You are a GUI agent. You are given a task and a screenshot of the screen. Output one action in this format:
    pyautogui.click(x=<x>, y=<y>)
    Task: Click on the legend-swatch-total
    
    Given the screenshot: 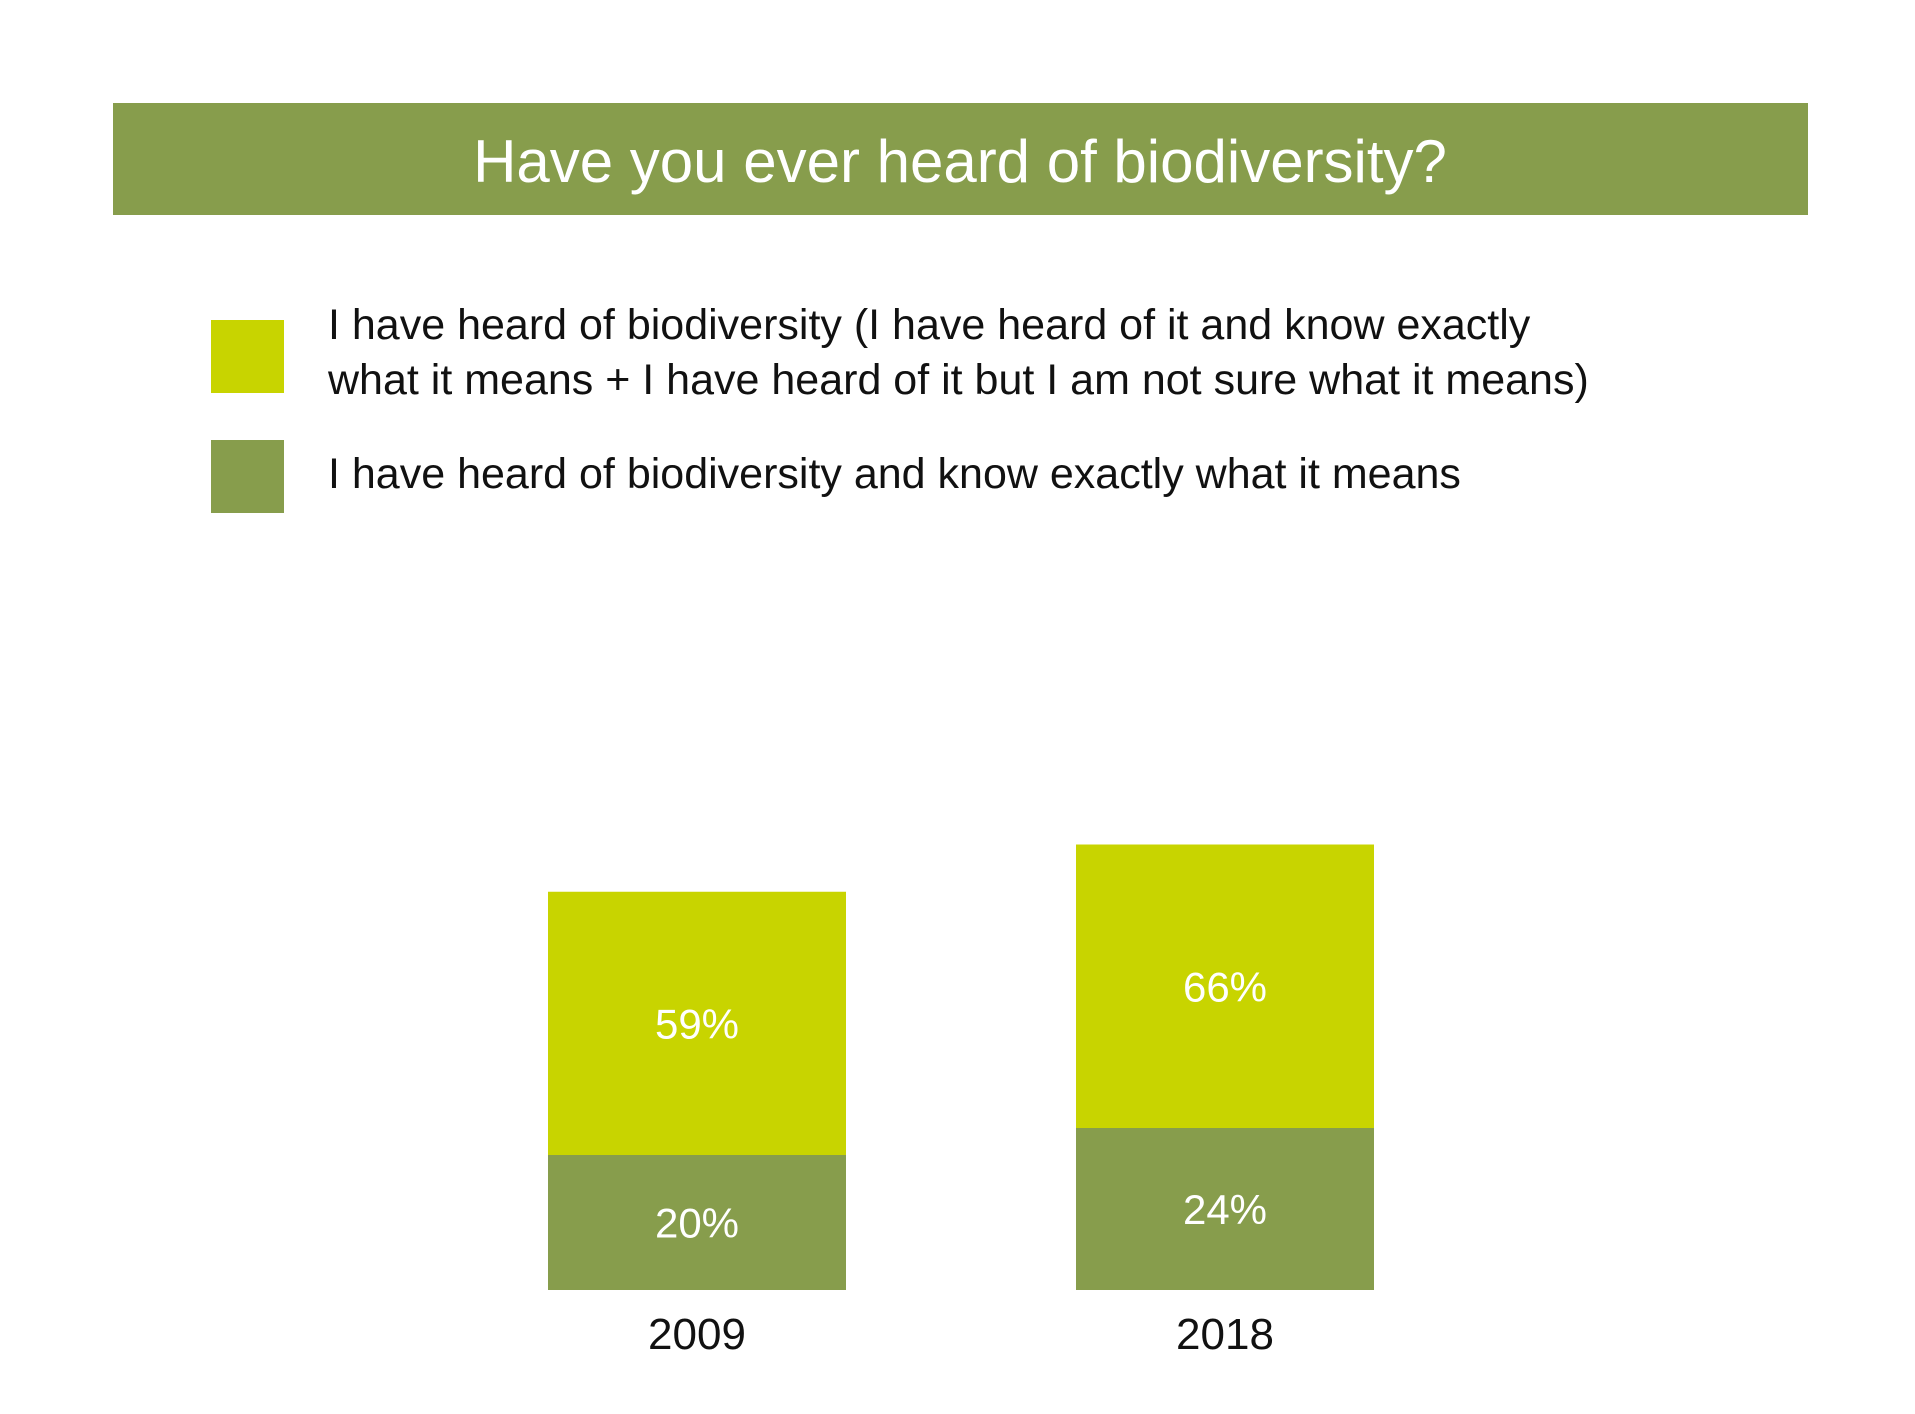 What is the action you would take?
    pyautogui.click(x=247, y=356)
    